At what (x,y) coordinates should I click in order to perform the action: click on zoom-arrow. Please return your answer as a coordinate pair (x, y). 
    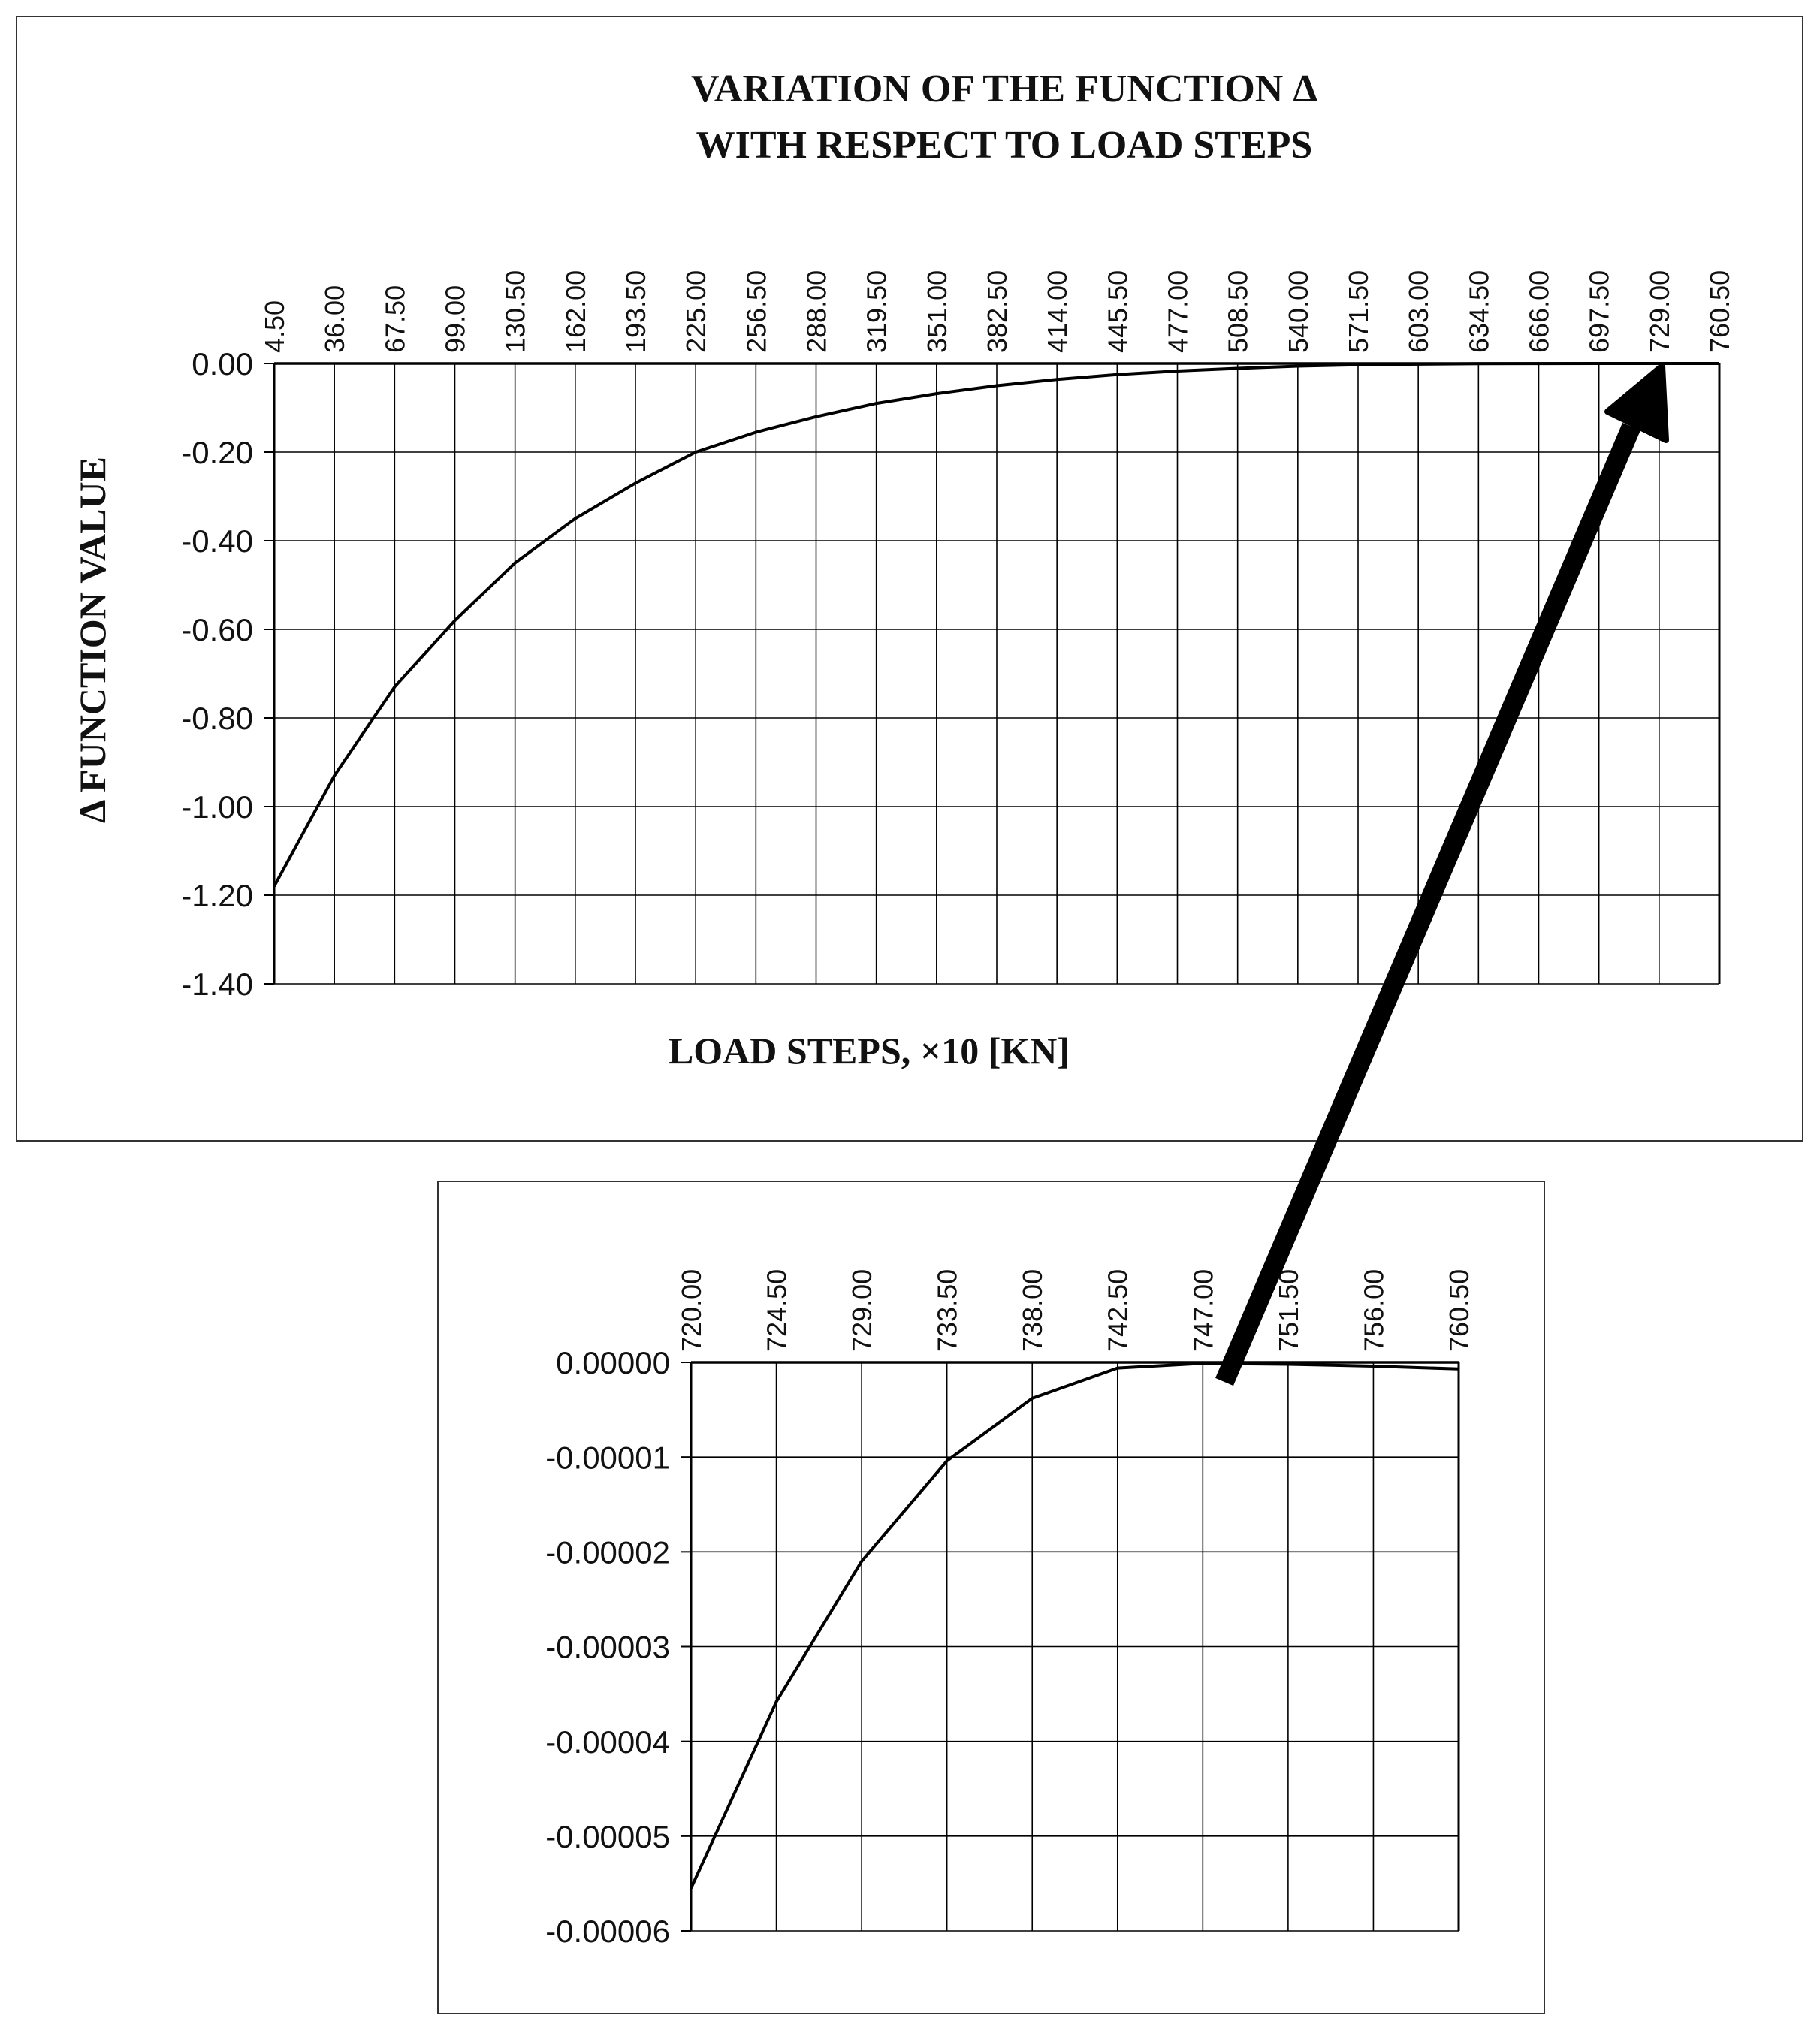
    Looking at the image, I should click on (1442, 874).